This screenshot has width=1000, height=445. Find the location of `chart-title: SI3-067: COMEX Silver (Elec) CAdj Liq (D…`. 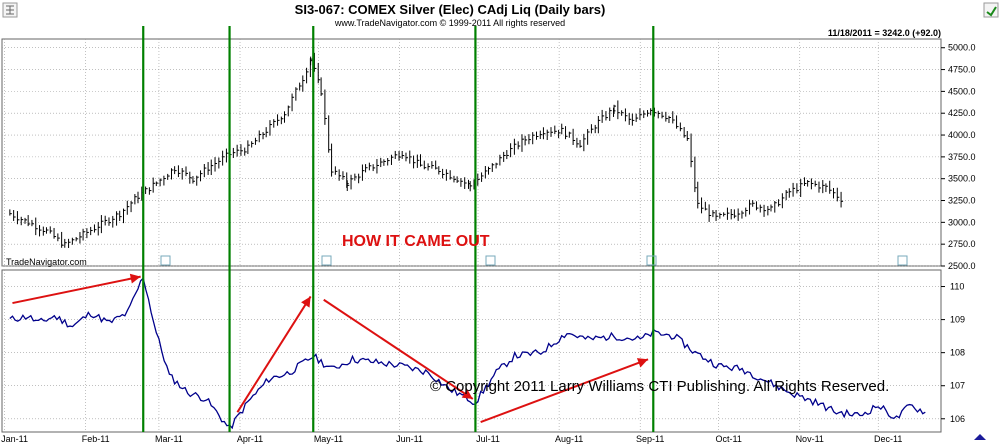

chart-title: SI3-067: COMEX Silver (Elec) CAdj Liq (D… is located at coordinates (450, 9).